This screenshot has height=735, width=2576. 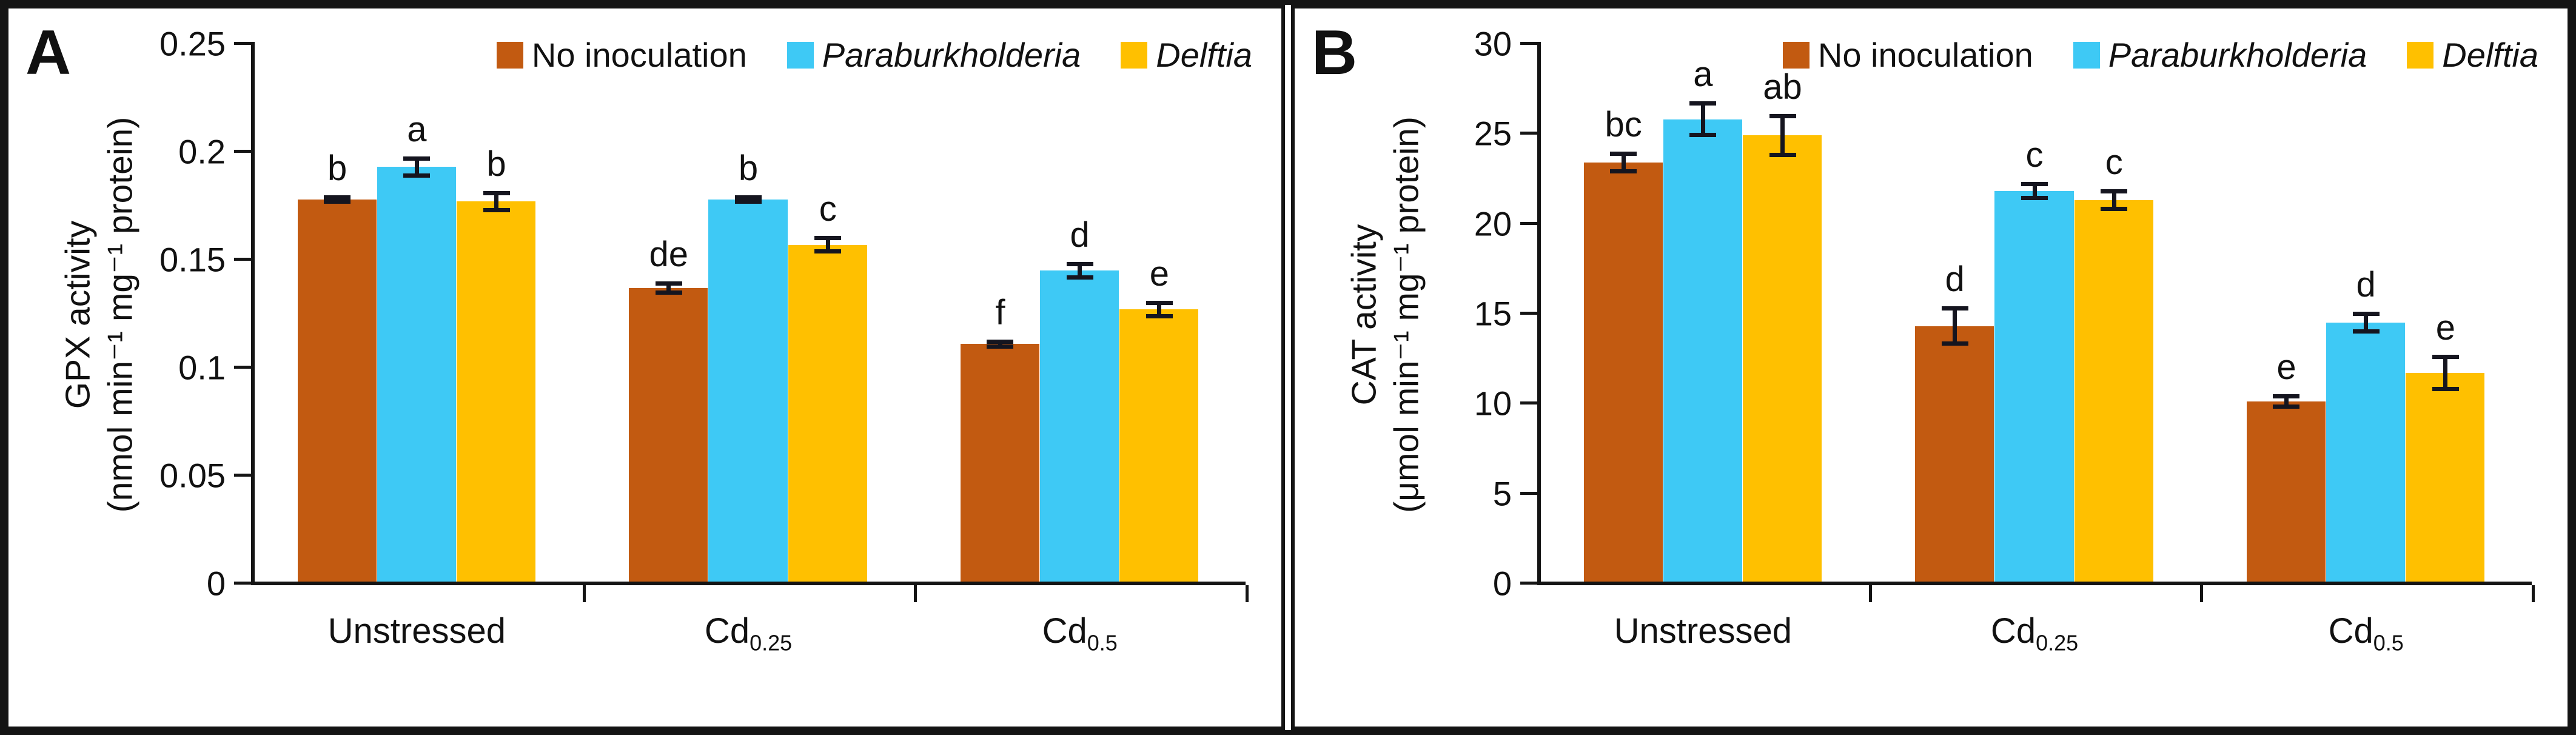 What do you see at coordinates (2035, 583) in the screenshot?
I see `x-axis-line` at bounding box center [2035, 583].